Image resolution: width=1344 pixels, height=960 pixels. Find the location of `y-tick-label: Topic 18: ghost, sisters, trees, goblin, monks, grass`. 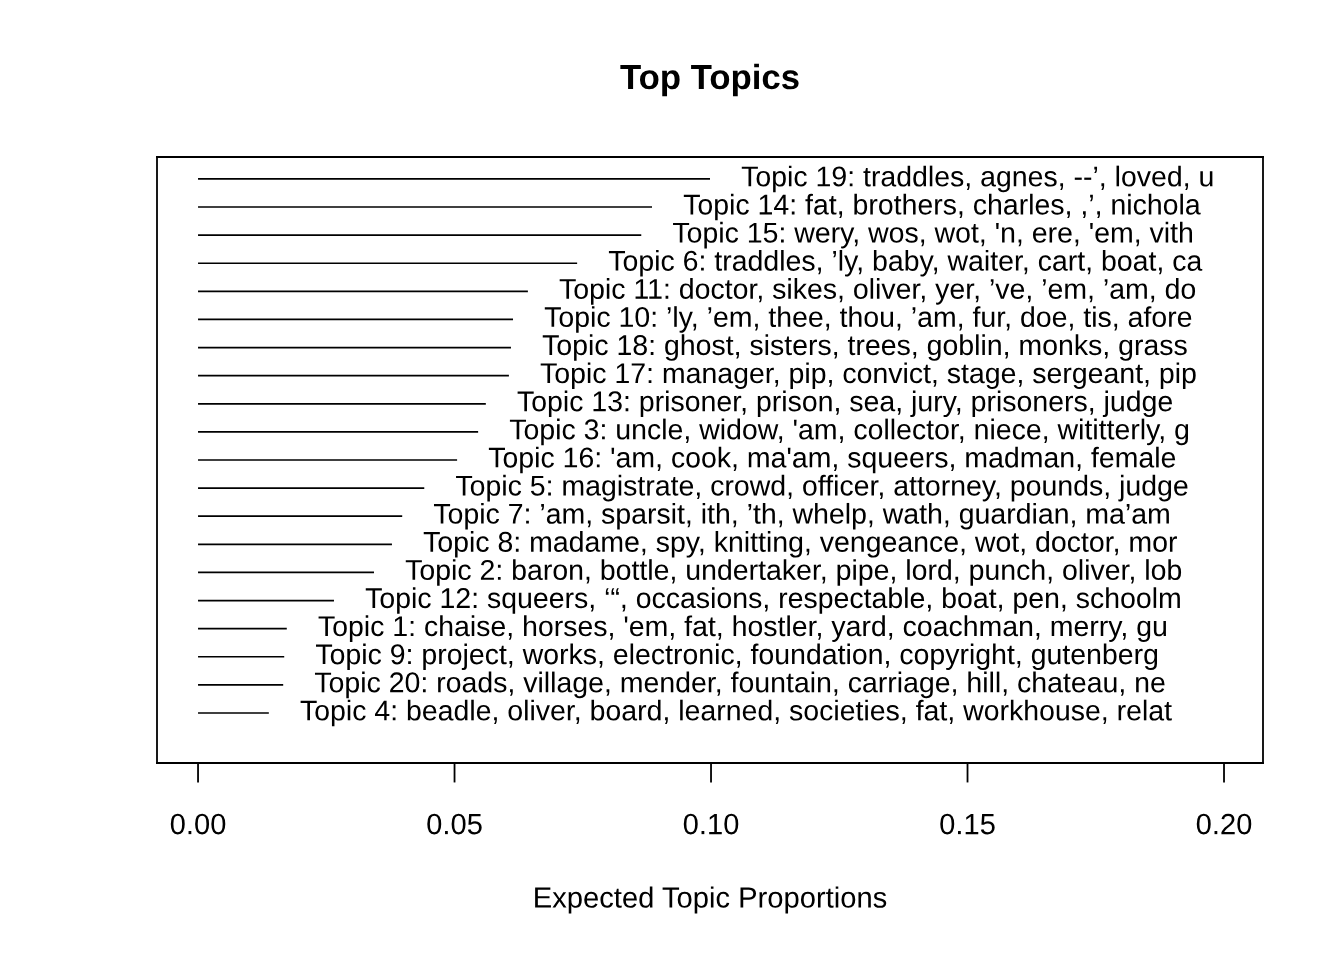

y-tick-label: Topic 18: ghost, sisters, trees, goblin, monks, grass is located at coordinates (864, 347).